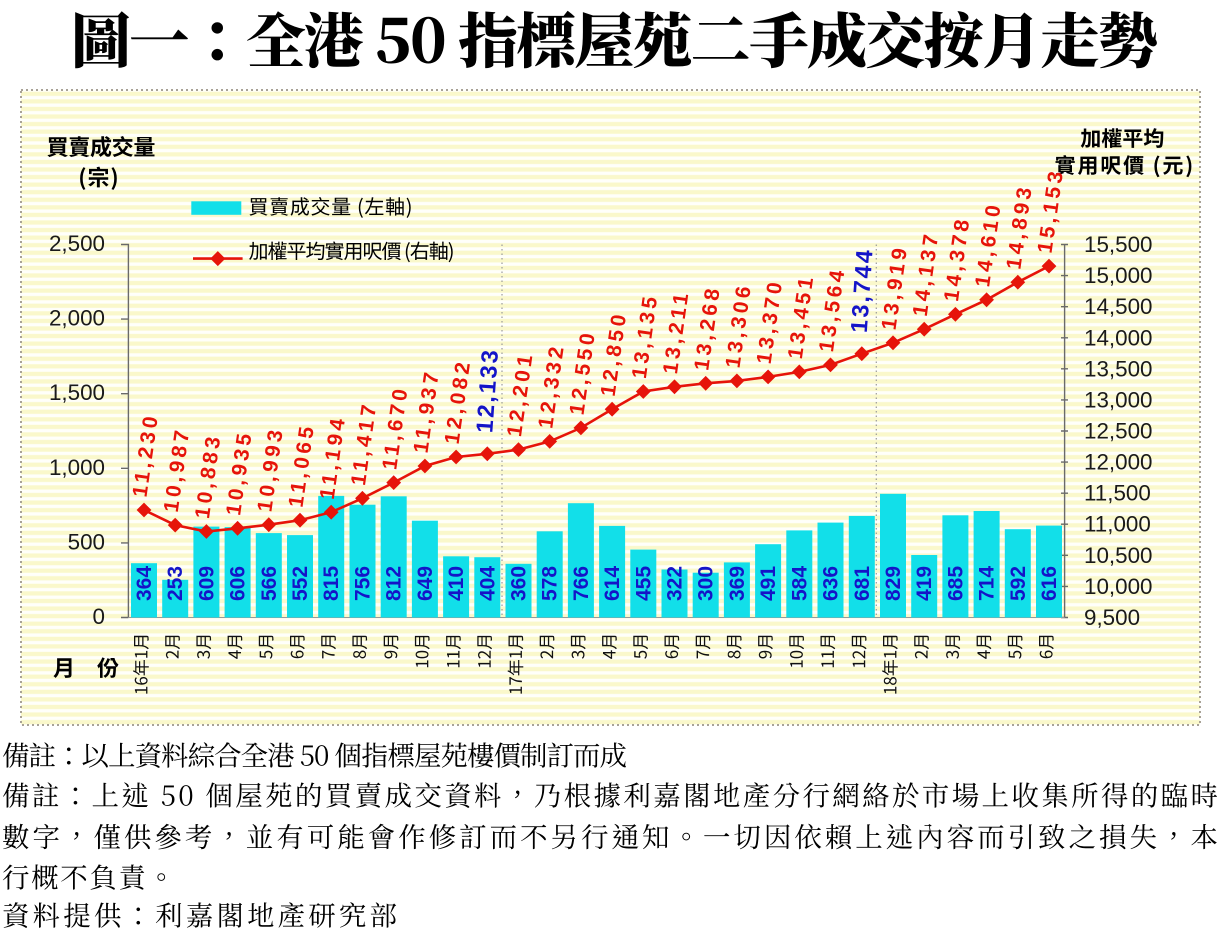  What do you see at coordinates (924, 583) in the screenshot?
I see `svg-text: 419` at bounding box center [924, 583].